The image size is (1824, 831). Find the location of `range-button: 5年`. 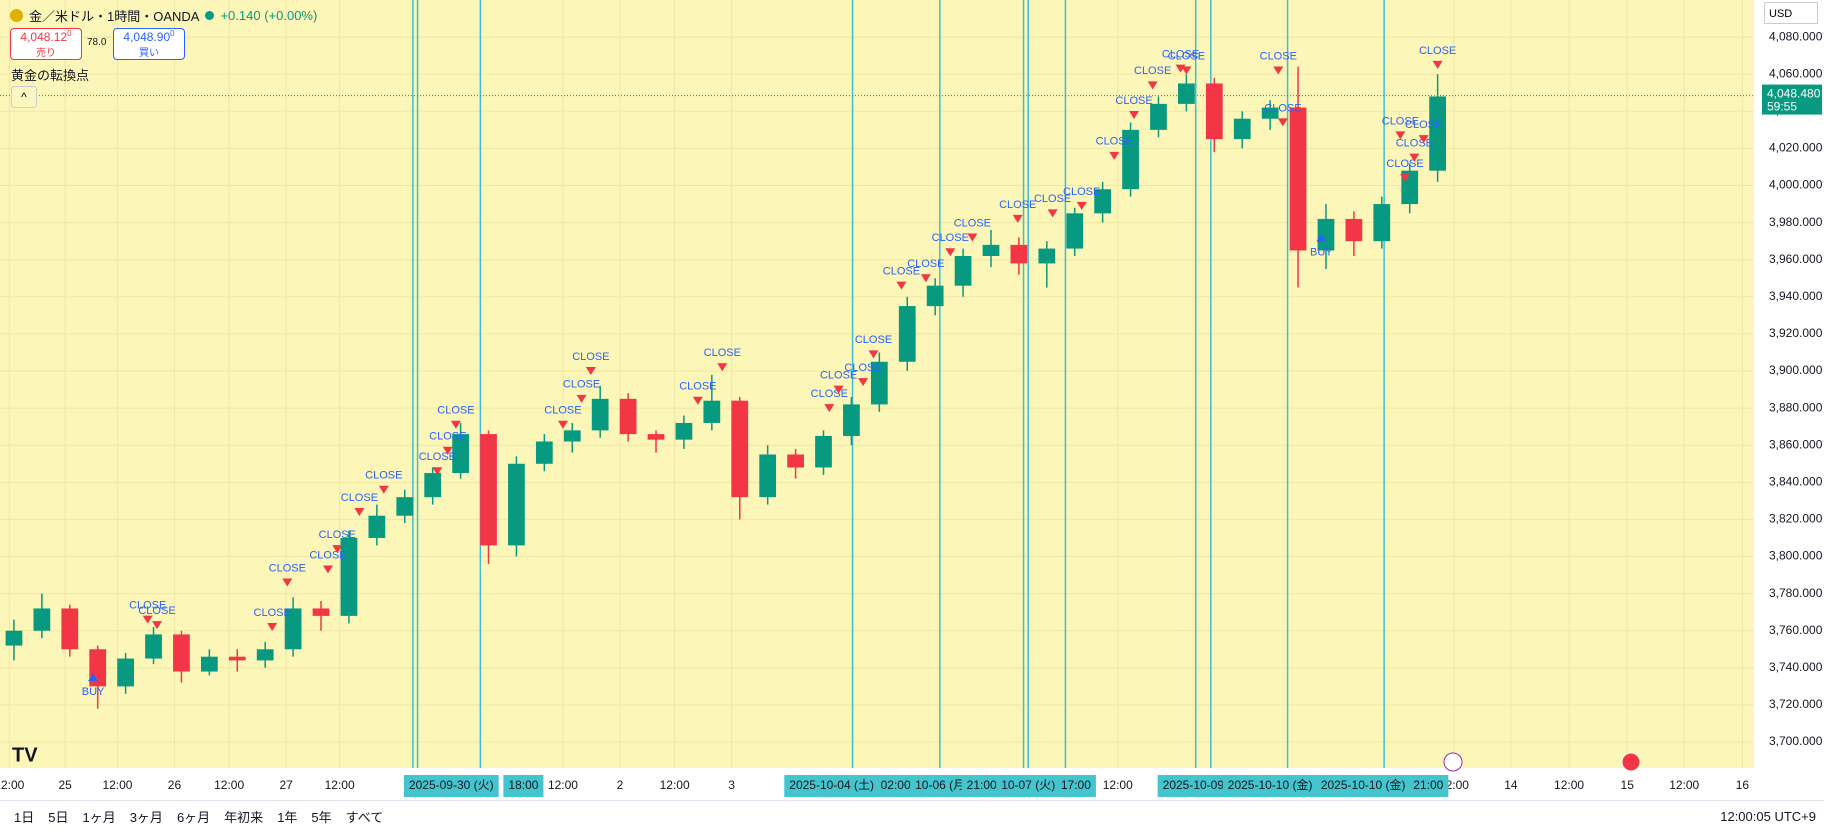

range-button: 5年 is located at coordinates (321, 817).